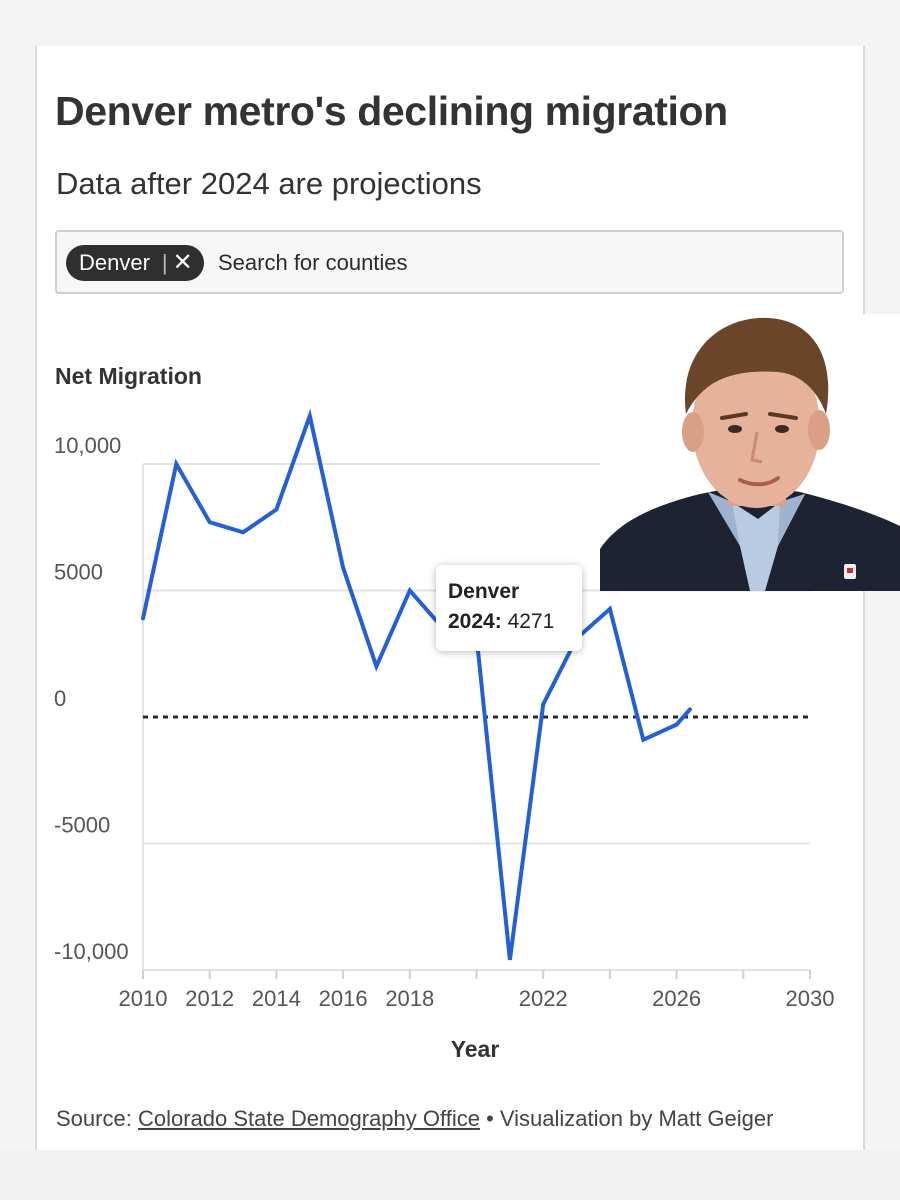 This screenshot has width=900, height=1200. I want to click on x-tick-label: 2014, so click(276, 998).